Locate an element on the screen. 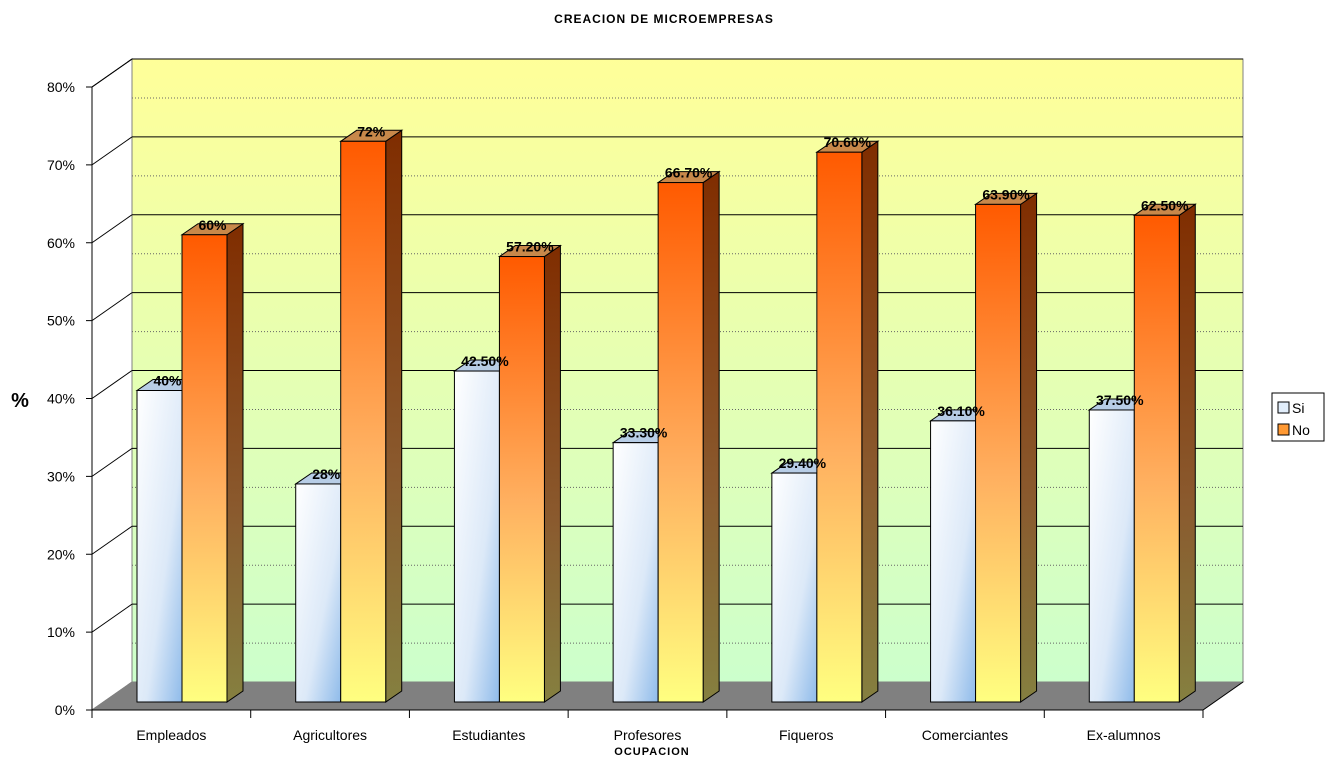  data-label-si: 33.30% is located at coordinates (644, 433).